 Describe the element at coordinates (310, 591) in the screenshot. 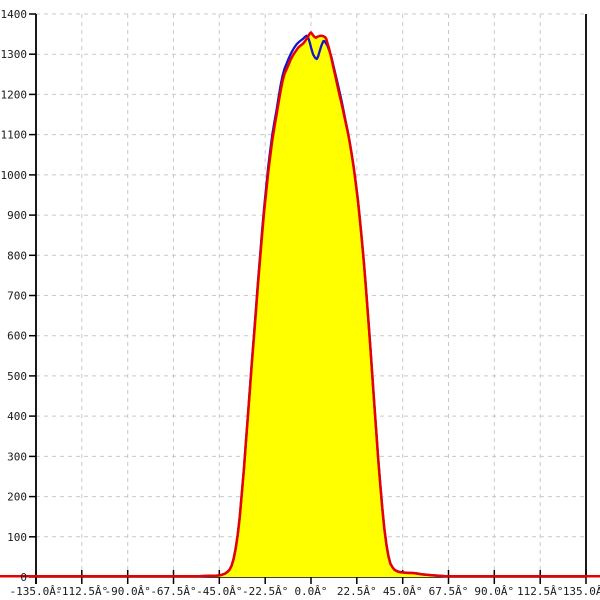

I see `x-tick-label: 0.0Â°` at that location.